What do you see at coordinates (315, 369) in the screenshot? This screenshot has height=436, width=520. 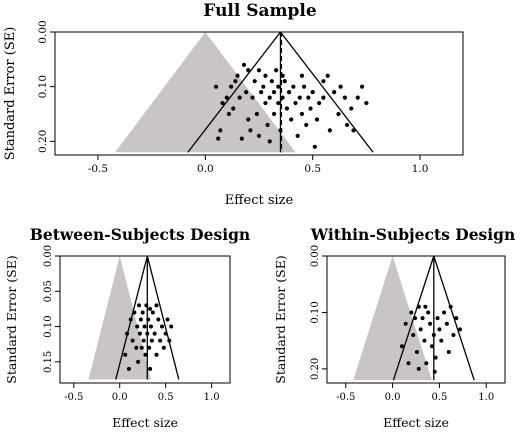 I see `y-tick-label: 0.20` at bounding box center [315, 369].